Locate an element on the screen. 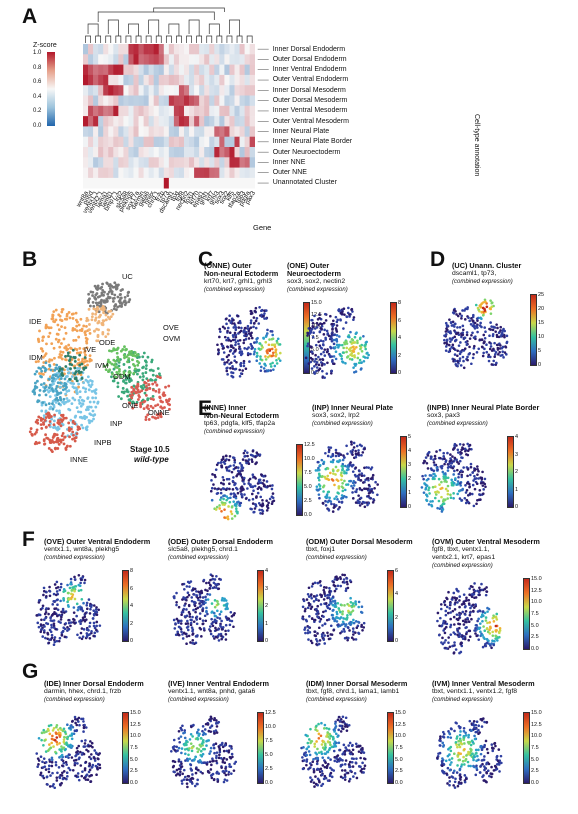  cluster-label: IVE is located at coordinates (90, 349).